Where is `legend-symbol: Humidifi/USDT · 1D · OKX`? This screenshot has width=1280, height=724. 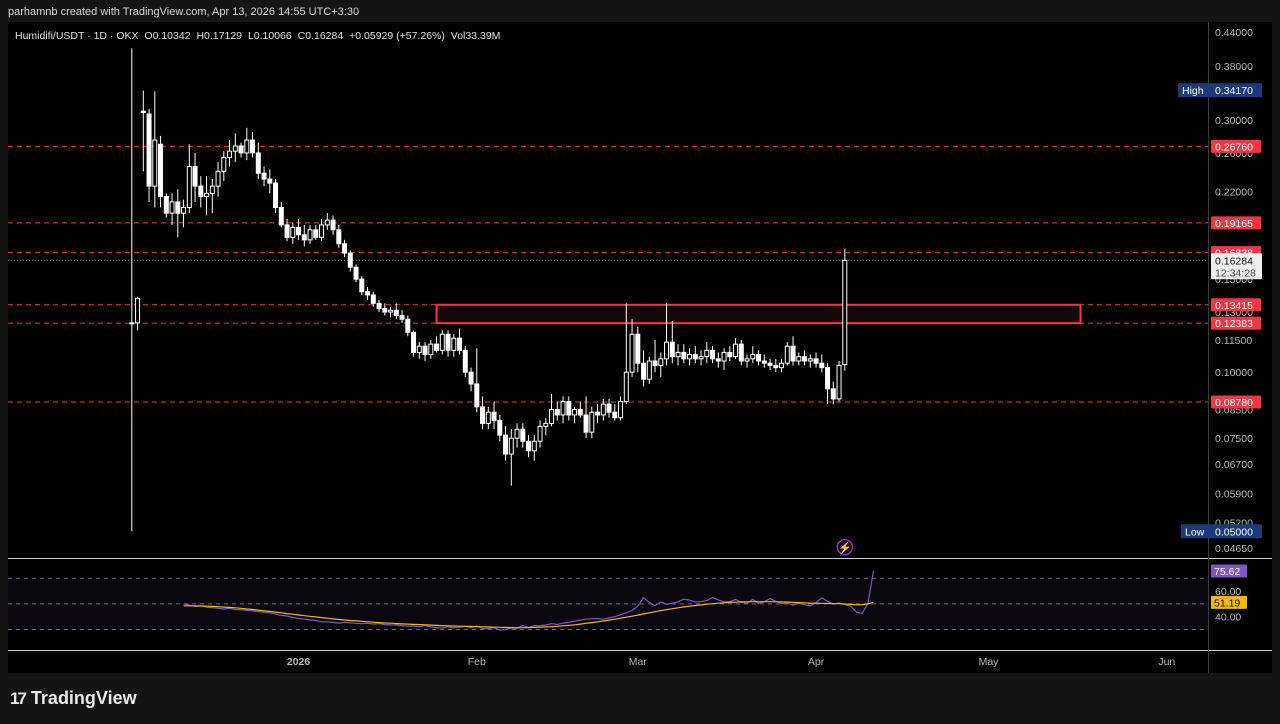
legend-symbol: Humidifi/USDT · 1D · OKX is located at coordinates (77, 36).